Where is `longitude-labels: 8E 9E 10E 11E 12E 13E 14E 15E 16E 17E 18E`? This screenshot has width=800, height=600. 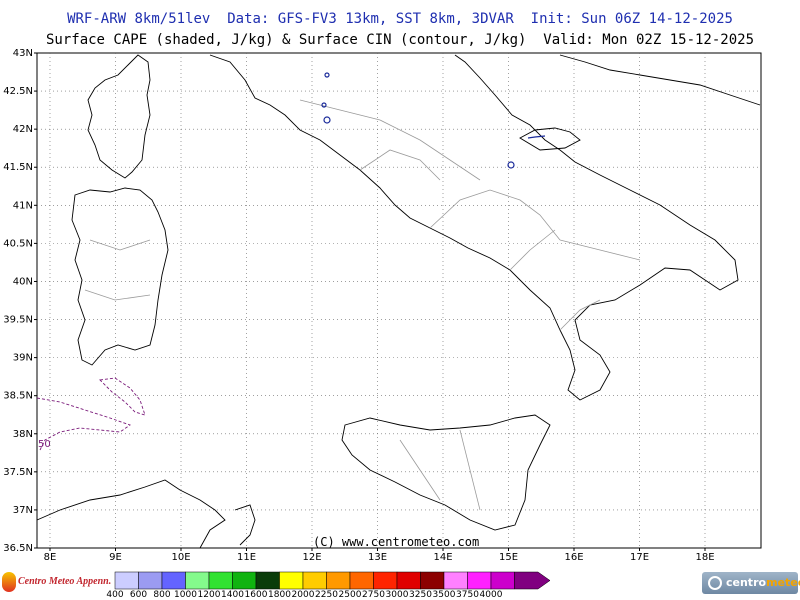
longitude-labels: 8E 9E 10E 11E 12E 13E 14E 15E 16E 17E 18E is located at coordinates (379, 557).